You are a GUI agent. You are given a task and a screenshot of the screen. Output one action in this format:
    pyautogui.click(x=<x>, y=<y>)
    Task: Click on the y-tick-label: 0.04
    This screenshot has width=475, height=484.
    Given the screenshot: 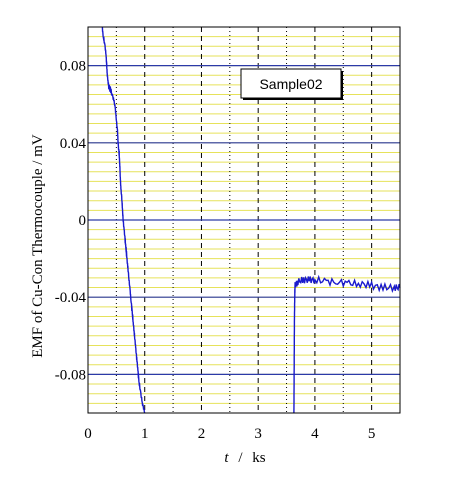 What is the action you would take?
    pyautogui.click(x=73, y=144)
    